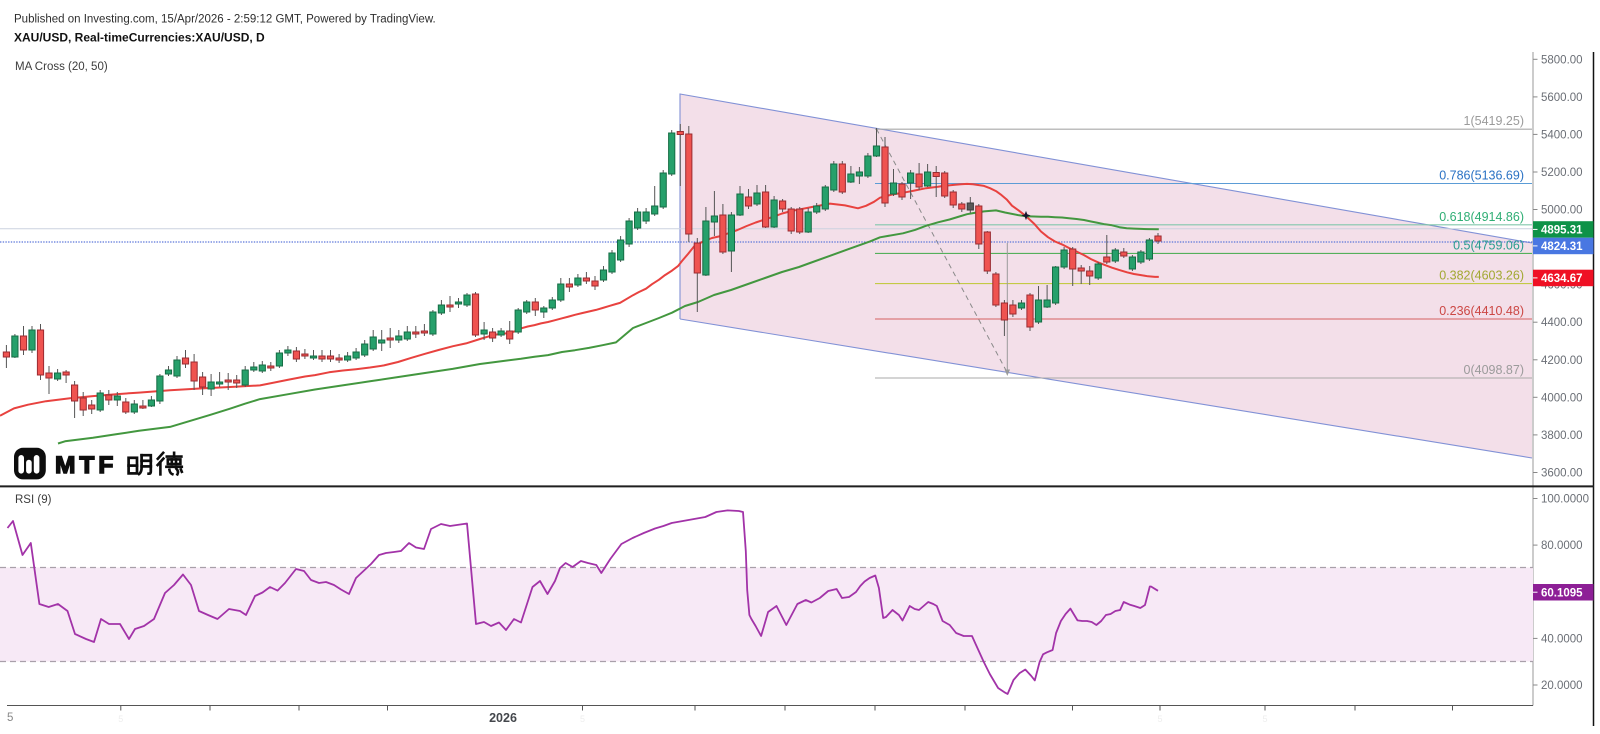  I want to click on svg-text: 5800.00, so click(1562, 60).